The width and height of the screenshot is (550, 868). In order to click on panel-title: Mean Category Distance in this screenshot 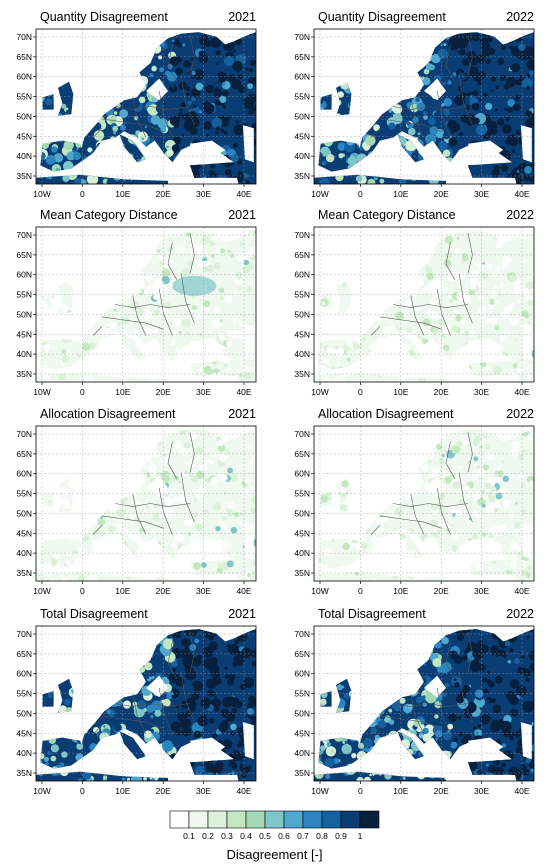, I will do `click(387, 215)`.